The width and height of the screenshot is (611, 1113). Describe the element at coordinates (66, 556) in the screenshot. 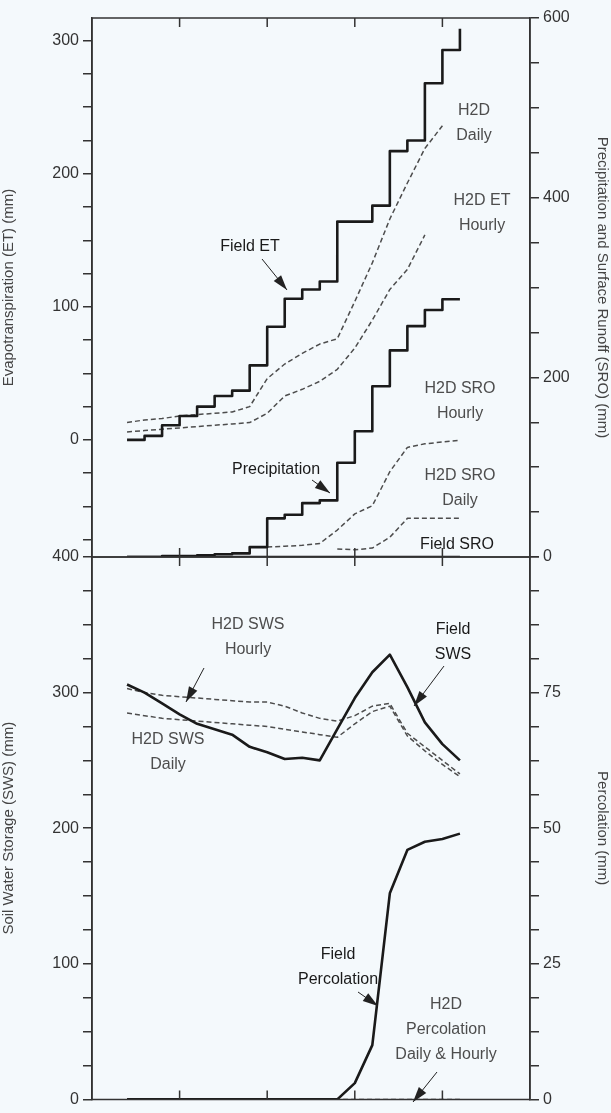

I see `y-tick-label: 400` at that location.